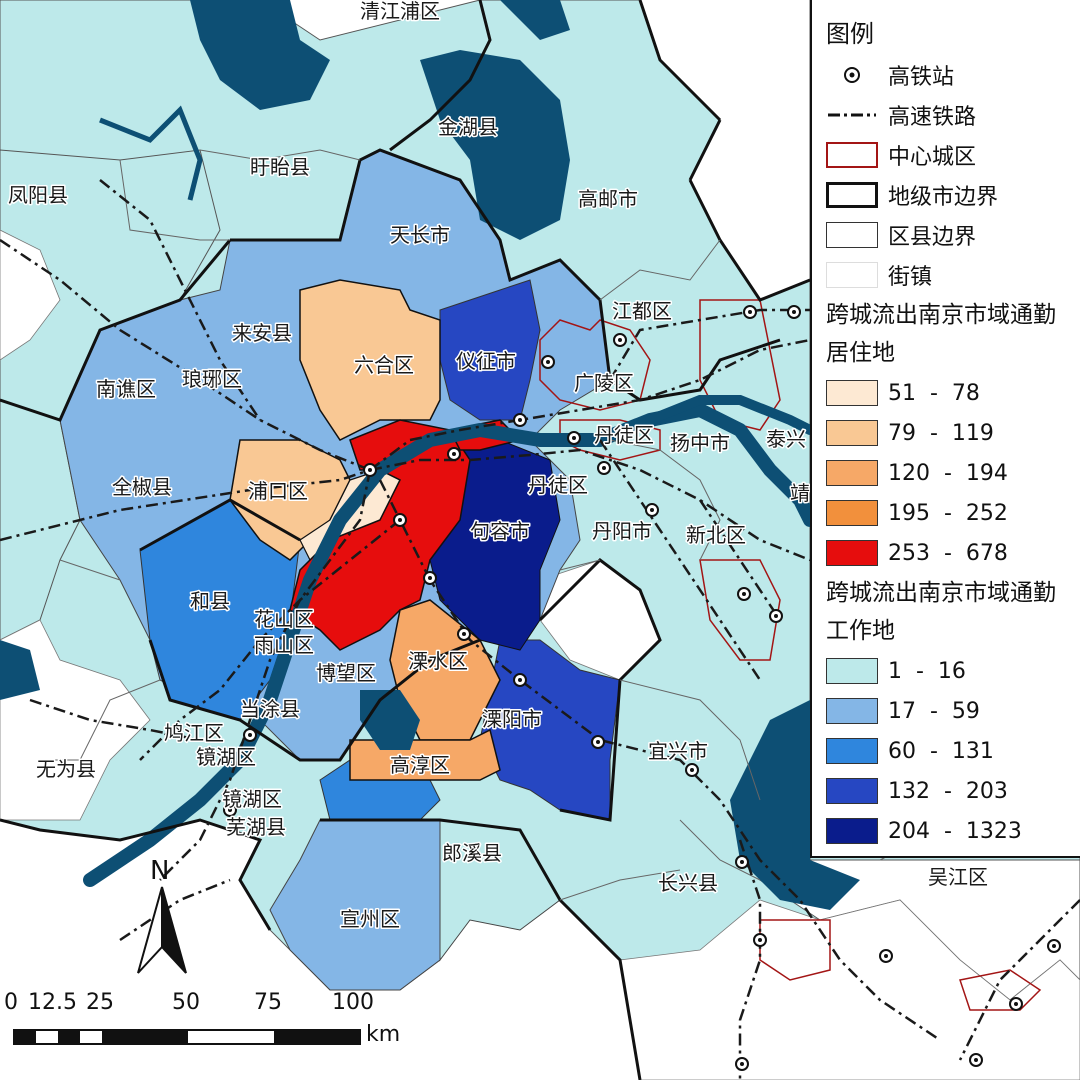  Describe the element at coordinates (472, 853) in the screenshot. I see `place-label: 郎溪县` at that location.